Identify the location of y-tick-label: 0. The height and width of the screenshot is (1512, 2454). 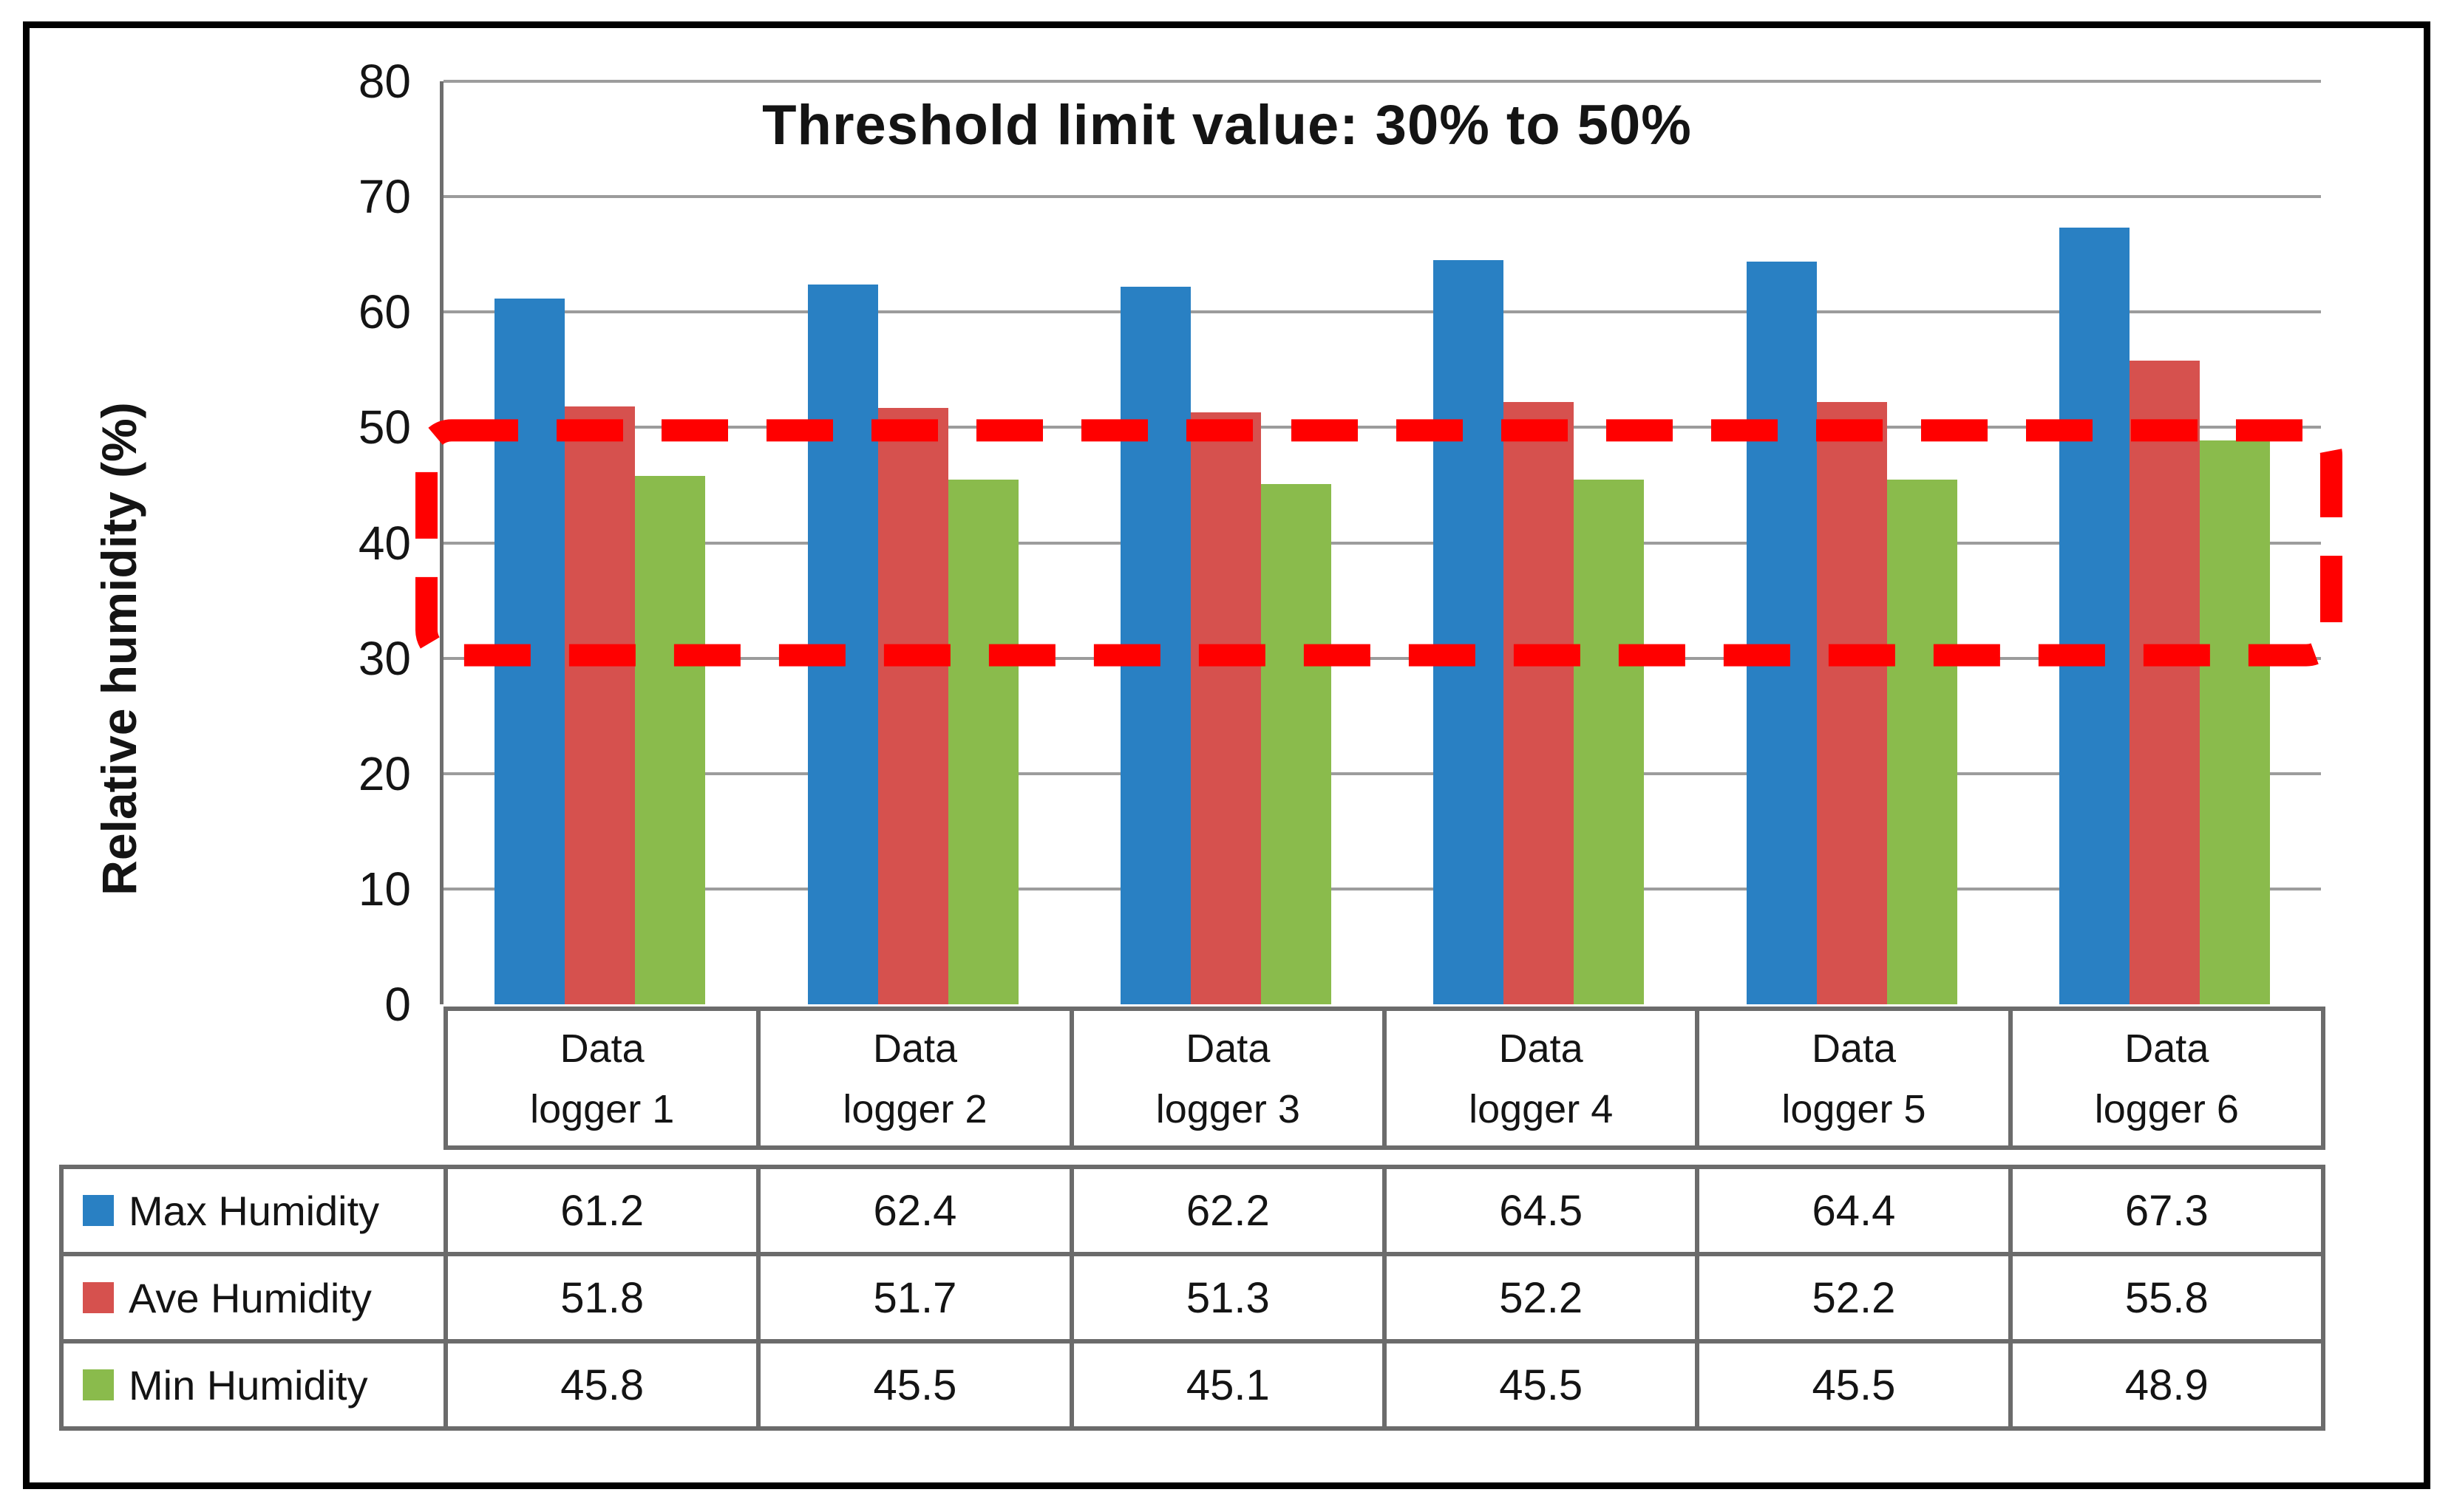
(397, 1004).